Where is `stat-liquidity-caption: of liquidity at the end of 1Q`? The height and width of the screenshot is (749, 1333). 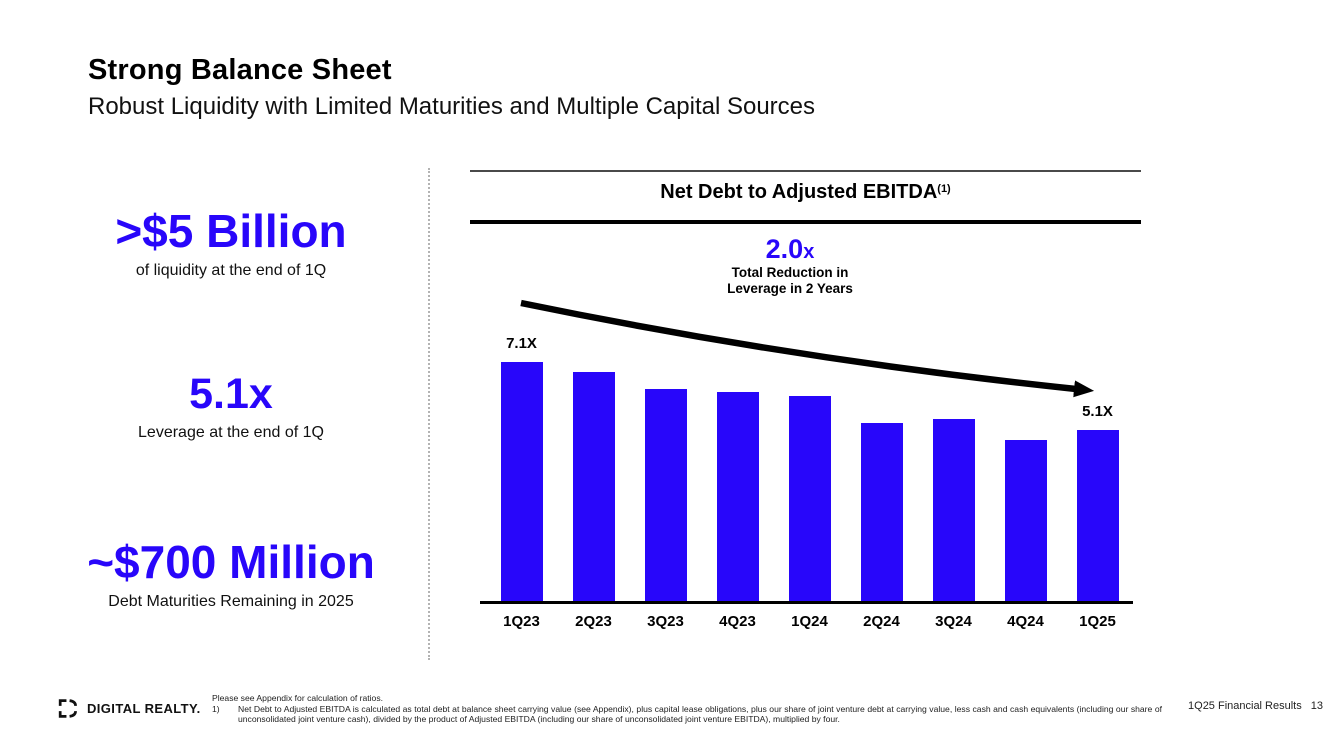
stat-liquidity-caption: of liquidity at the end of 1Q is located at coordinates (231, 271).